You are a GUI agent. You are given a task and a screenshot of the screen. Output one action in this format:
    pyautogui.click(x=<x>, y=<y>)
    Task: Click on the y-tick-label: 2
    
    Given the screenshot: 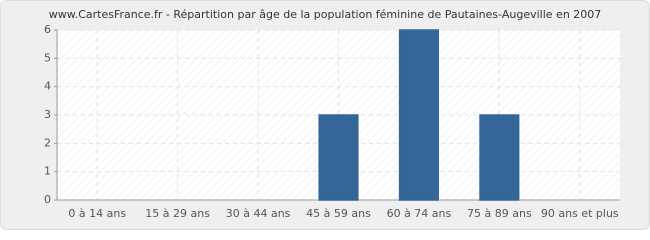 What is the action you would take?
    pyautogui.click(x=47, y=142)
    